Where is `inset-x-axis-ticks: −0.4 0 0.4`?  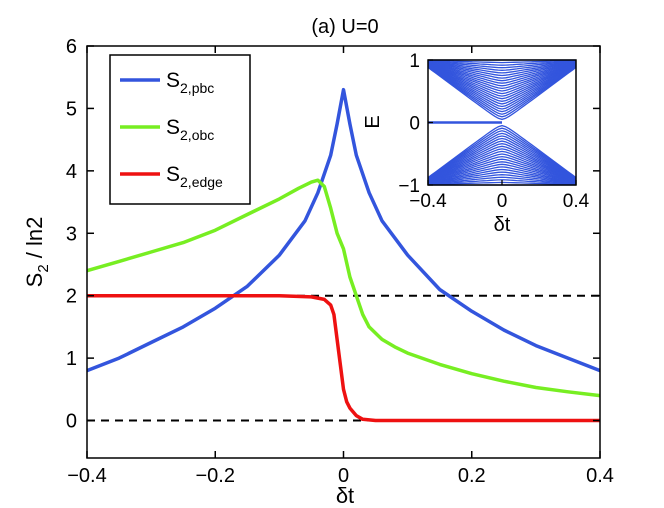
inset-x-axis-ticks: −0.4 0 0.4 is located at coordinates (499, 196).